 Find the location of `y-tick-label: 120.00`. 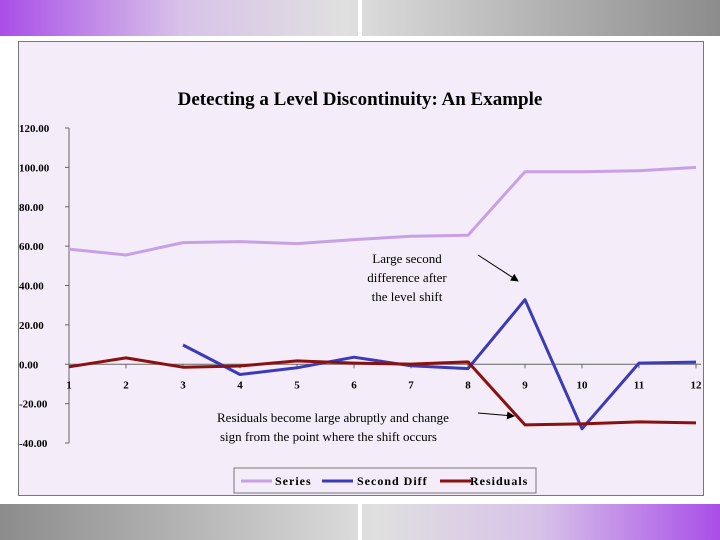

y-tick-label: 120.00 is located at coordinates (34, 129).